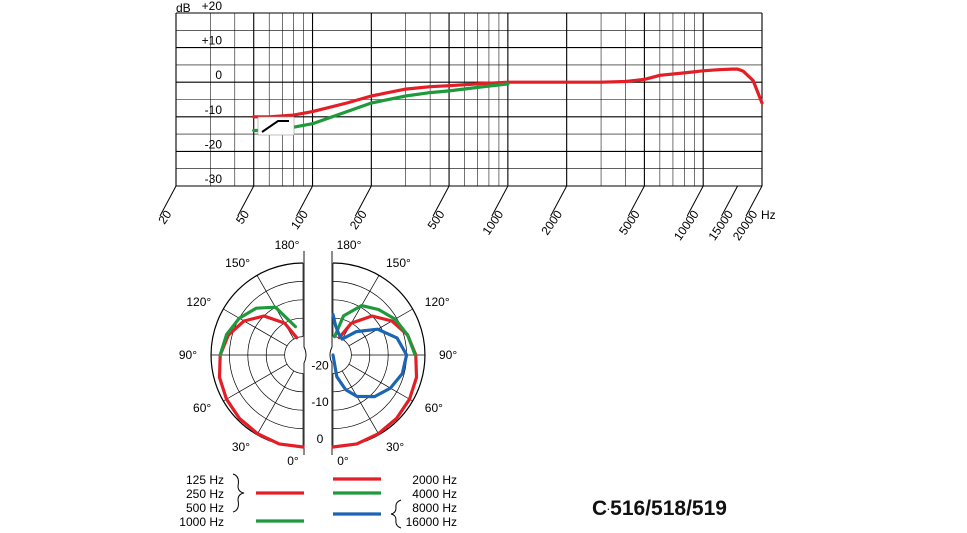  Describe the element at coordinates (448, 355) in the screenshot. I see `polar-angle-label-right: 90°` at that location.